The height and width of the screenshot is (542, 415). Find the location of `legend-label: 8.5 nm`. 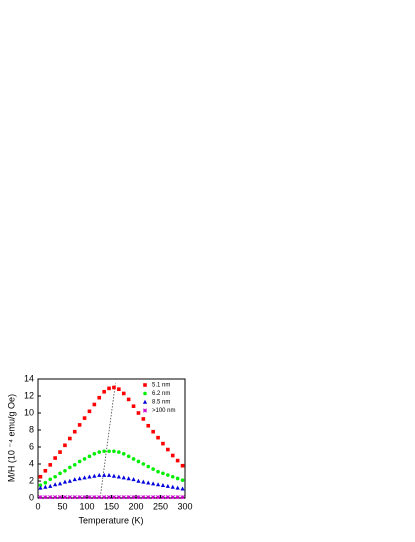

legend-label: 8.5 nm is located at coordinates (161, 403).